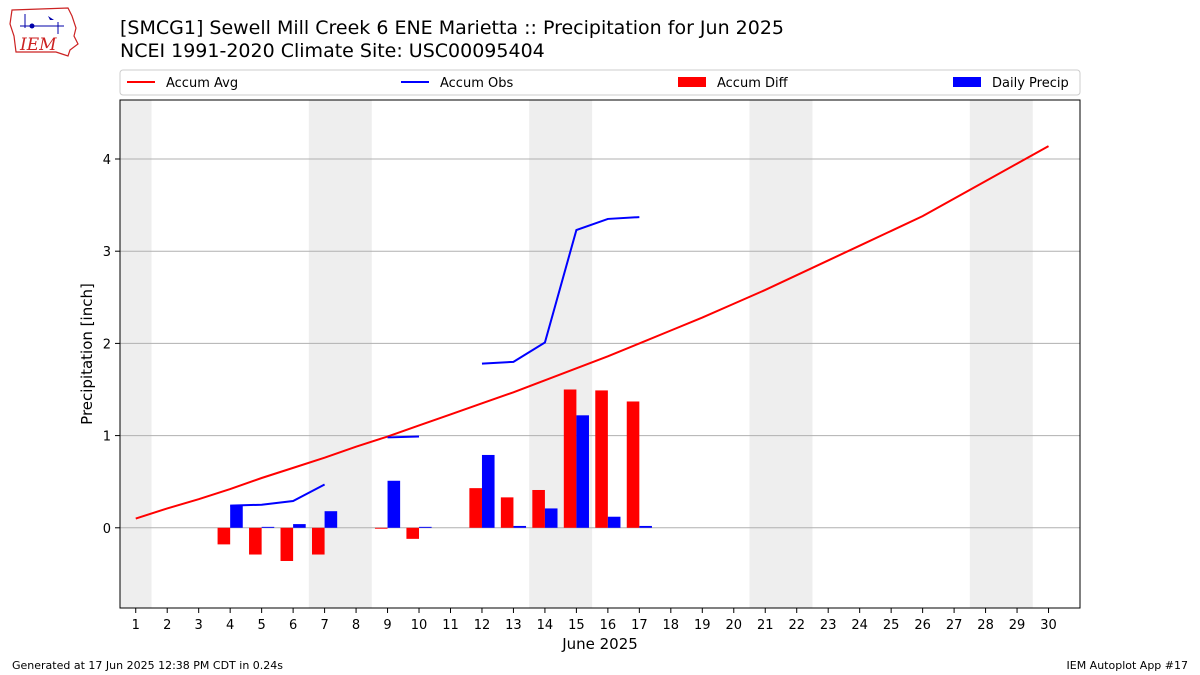 This screenshot has width=1200, height=675. I want to click on legend-label: Accum Diff, so click(753, 83).